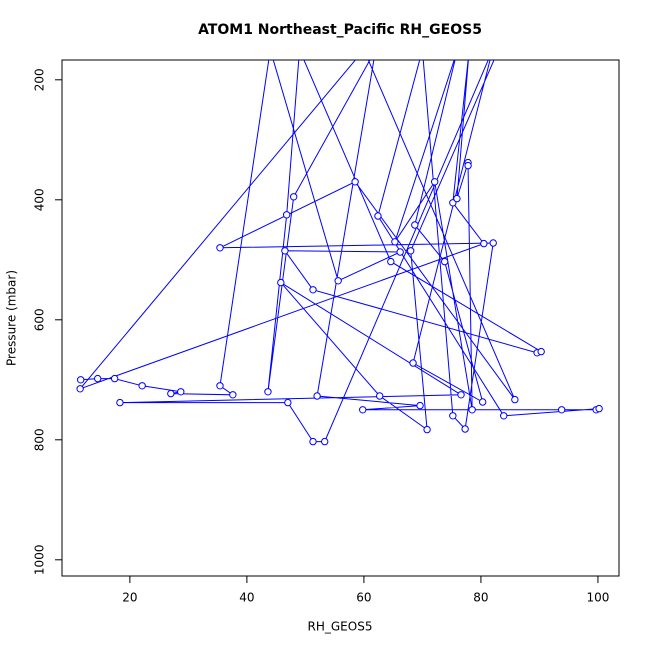  What do you see at coordinates (246, 598) in the screenshot?
I see `x-tick-label: 40` at bounding box center [246, 598].